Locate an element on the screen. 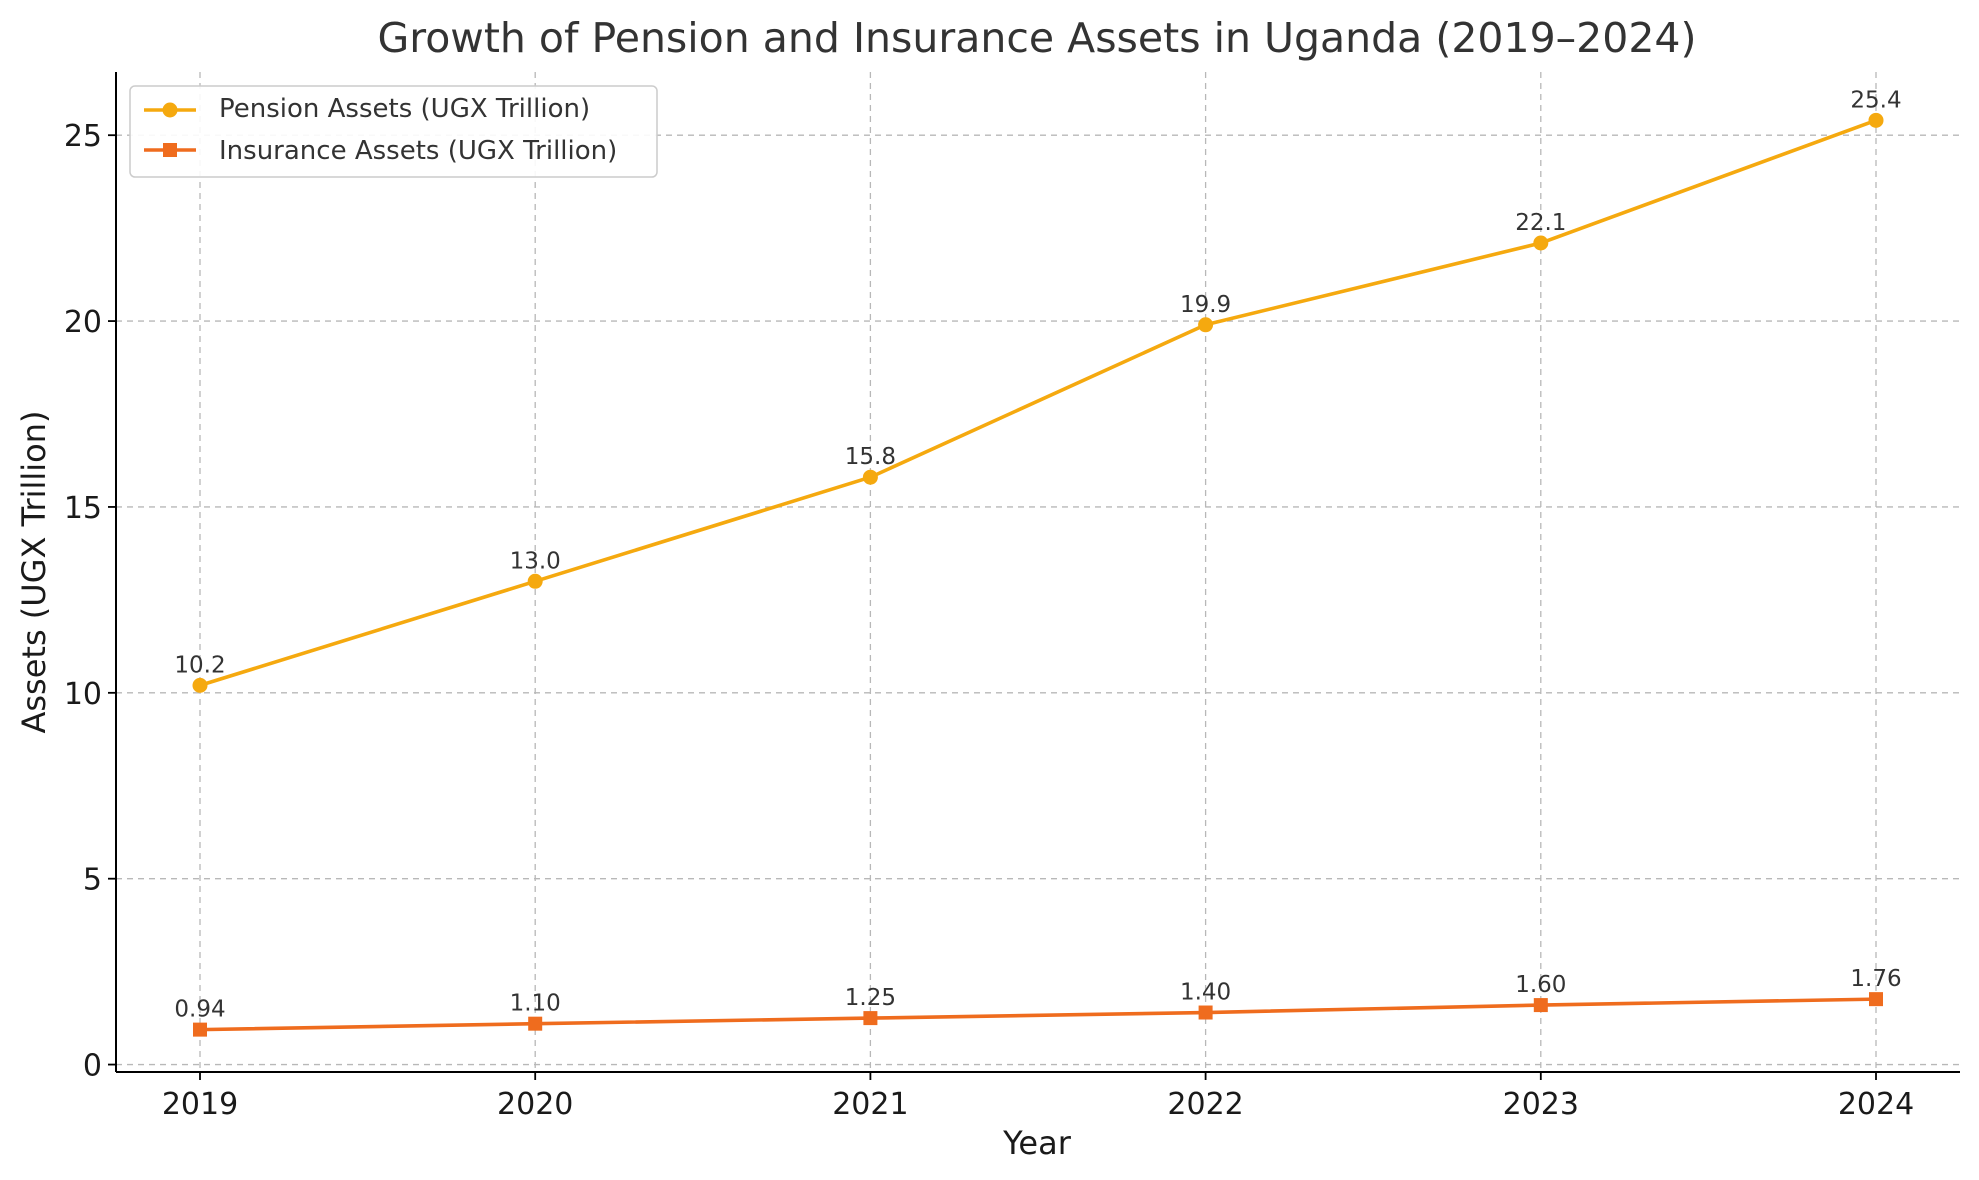 The image size is (1979, 1180). y-tick-label: 20 is located at coordinates (83, 322).